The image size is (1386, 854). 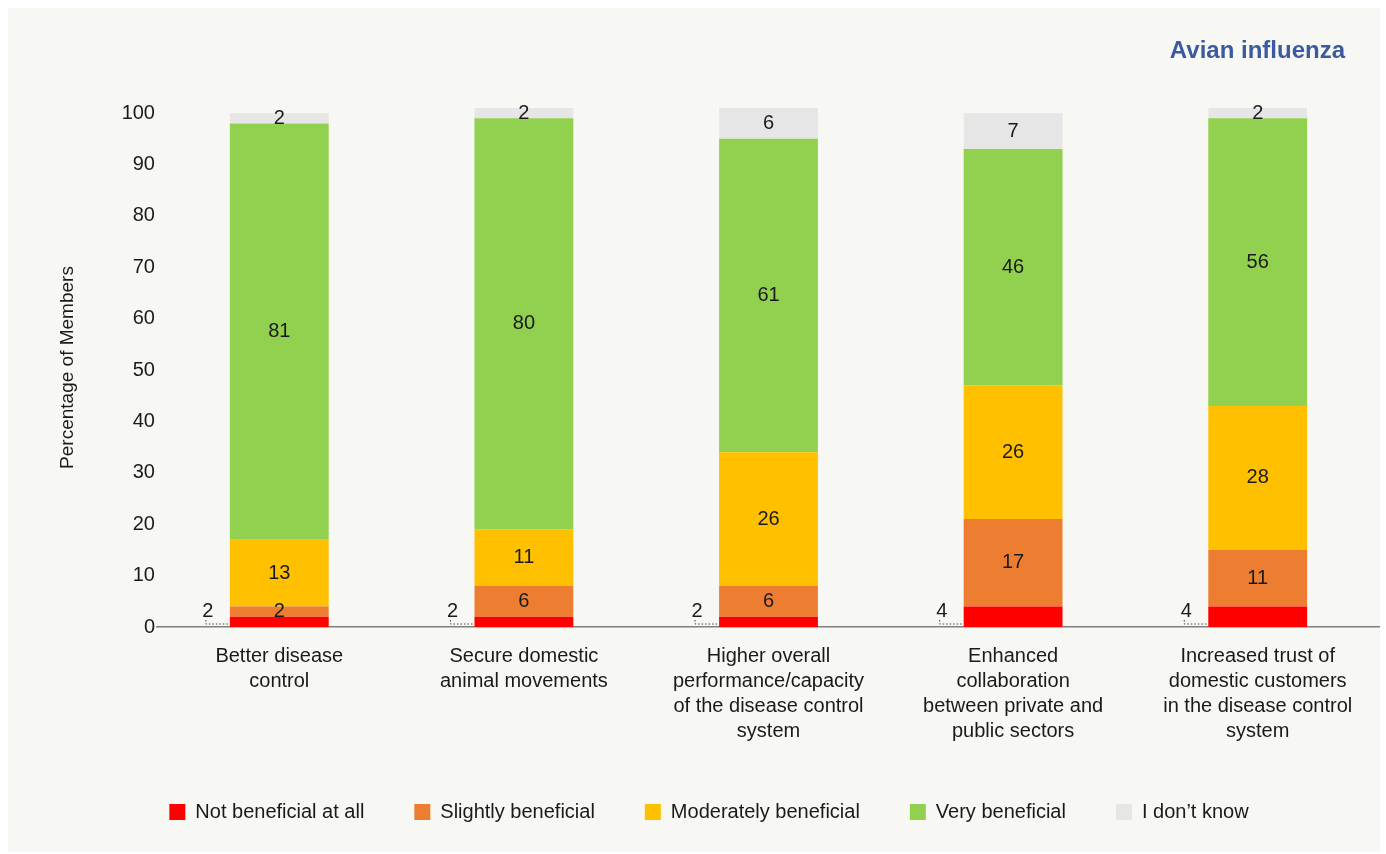 I want to click on chart-title: Avian influenza, so click(x=1257, y=50).